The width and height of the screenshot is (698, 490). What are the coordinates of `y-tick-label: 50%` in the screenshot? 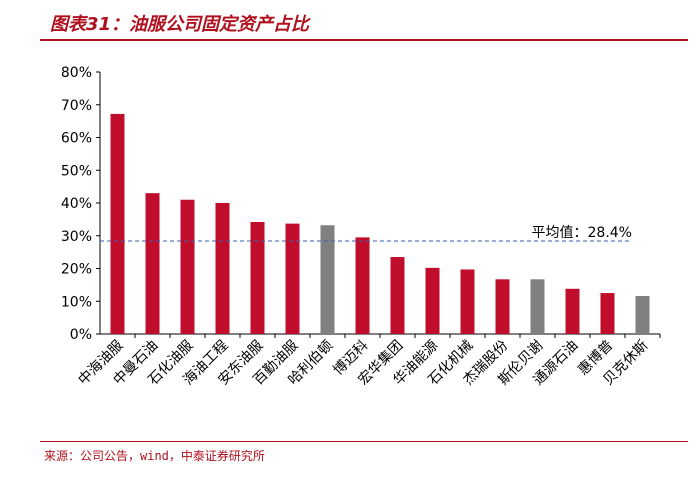 It's located at (76, 171).